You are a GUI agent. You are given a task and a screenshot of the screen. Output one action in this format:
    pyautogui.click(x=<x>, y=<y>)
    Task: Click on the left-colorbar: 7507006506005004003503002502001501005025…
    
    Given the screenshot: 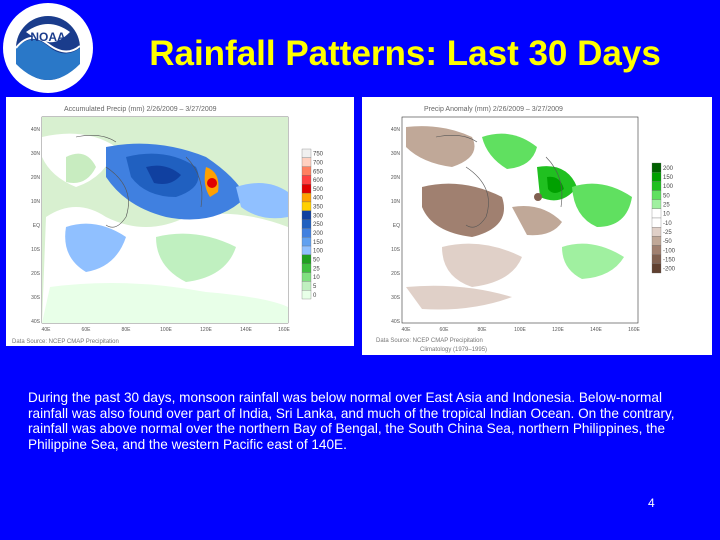 What is the action you would take?
    pyautogui.click(x=312, y=224)
    